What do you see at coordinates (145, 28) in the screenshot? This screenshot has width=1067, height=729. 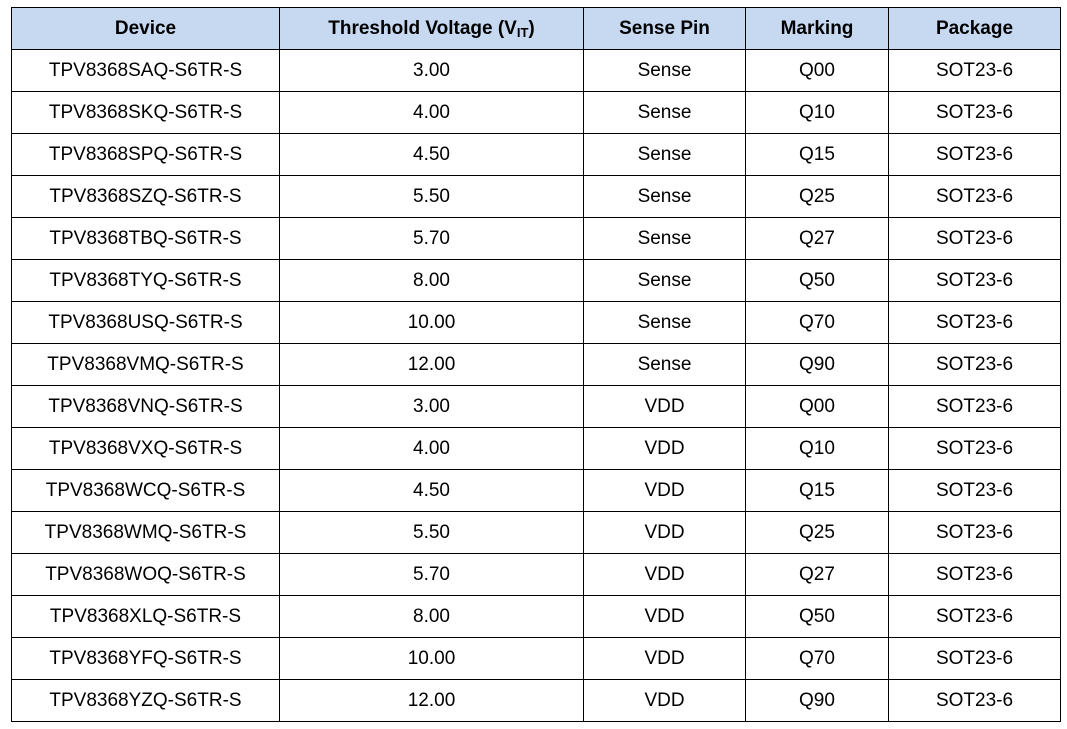 I see `header-cell: Device` at bounding box center [145, 28].